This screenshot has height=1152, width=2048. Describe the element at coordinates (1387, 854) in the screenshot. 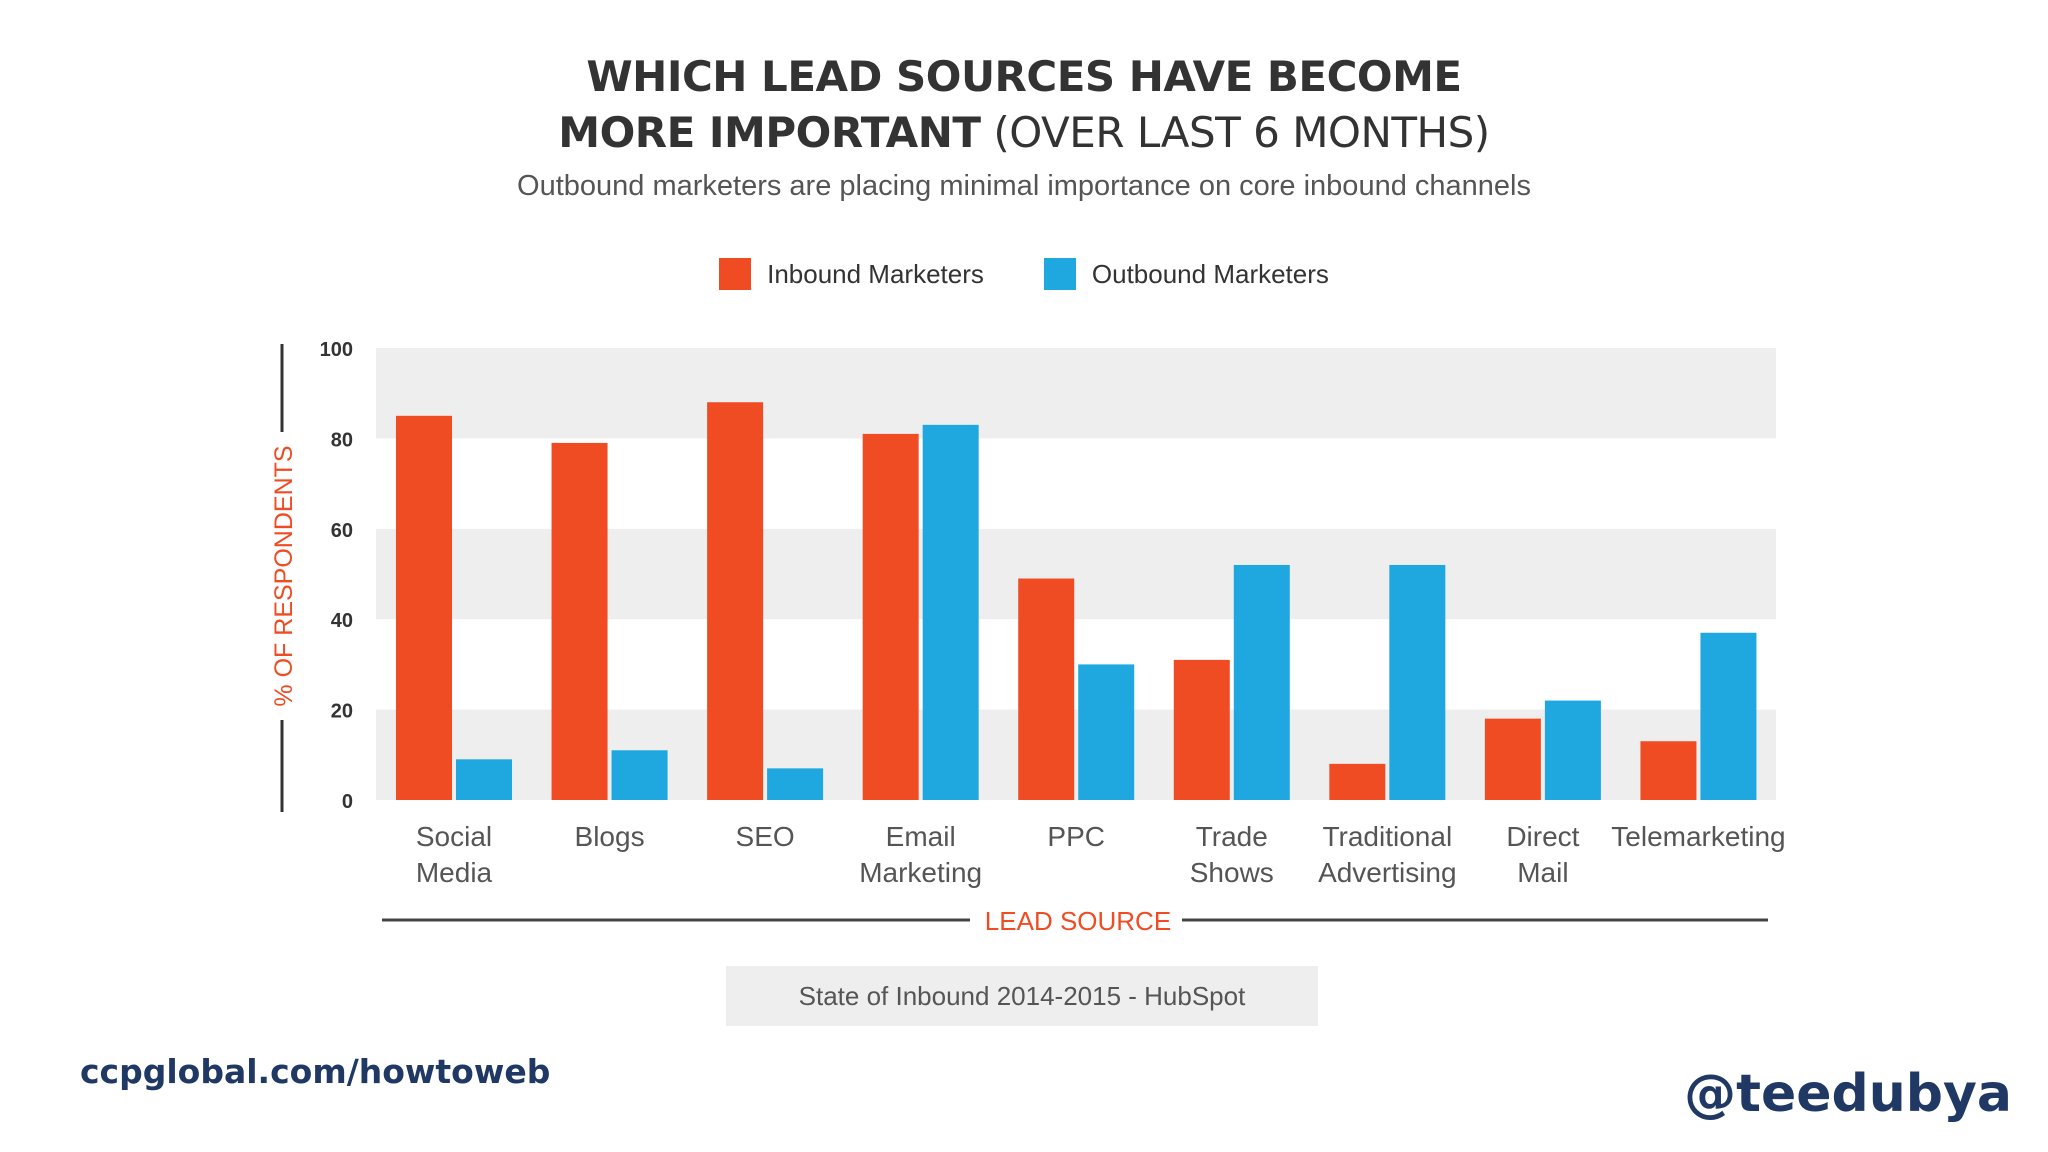

I see `x-tick-label: Traditional Advertising` at that location.